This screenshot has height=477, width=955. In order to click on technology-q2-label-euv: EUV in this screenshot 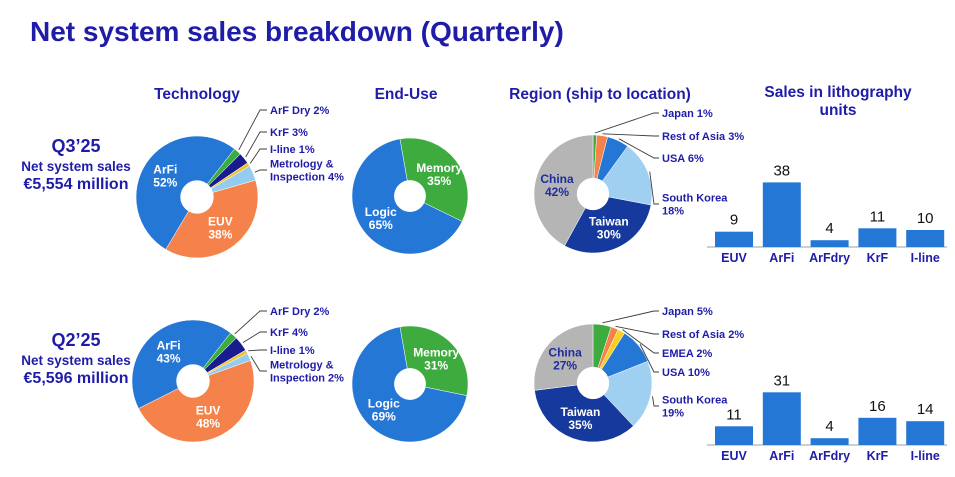, I will do `click(208, 410)`.